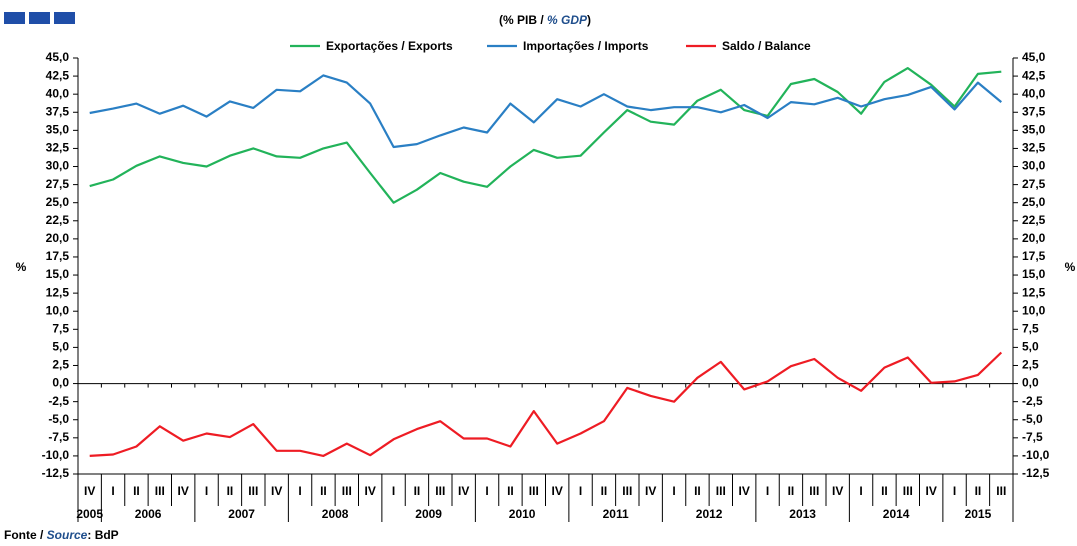  I want to click on y2-tick-label: 5,0, so click(1030, 347).